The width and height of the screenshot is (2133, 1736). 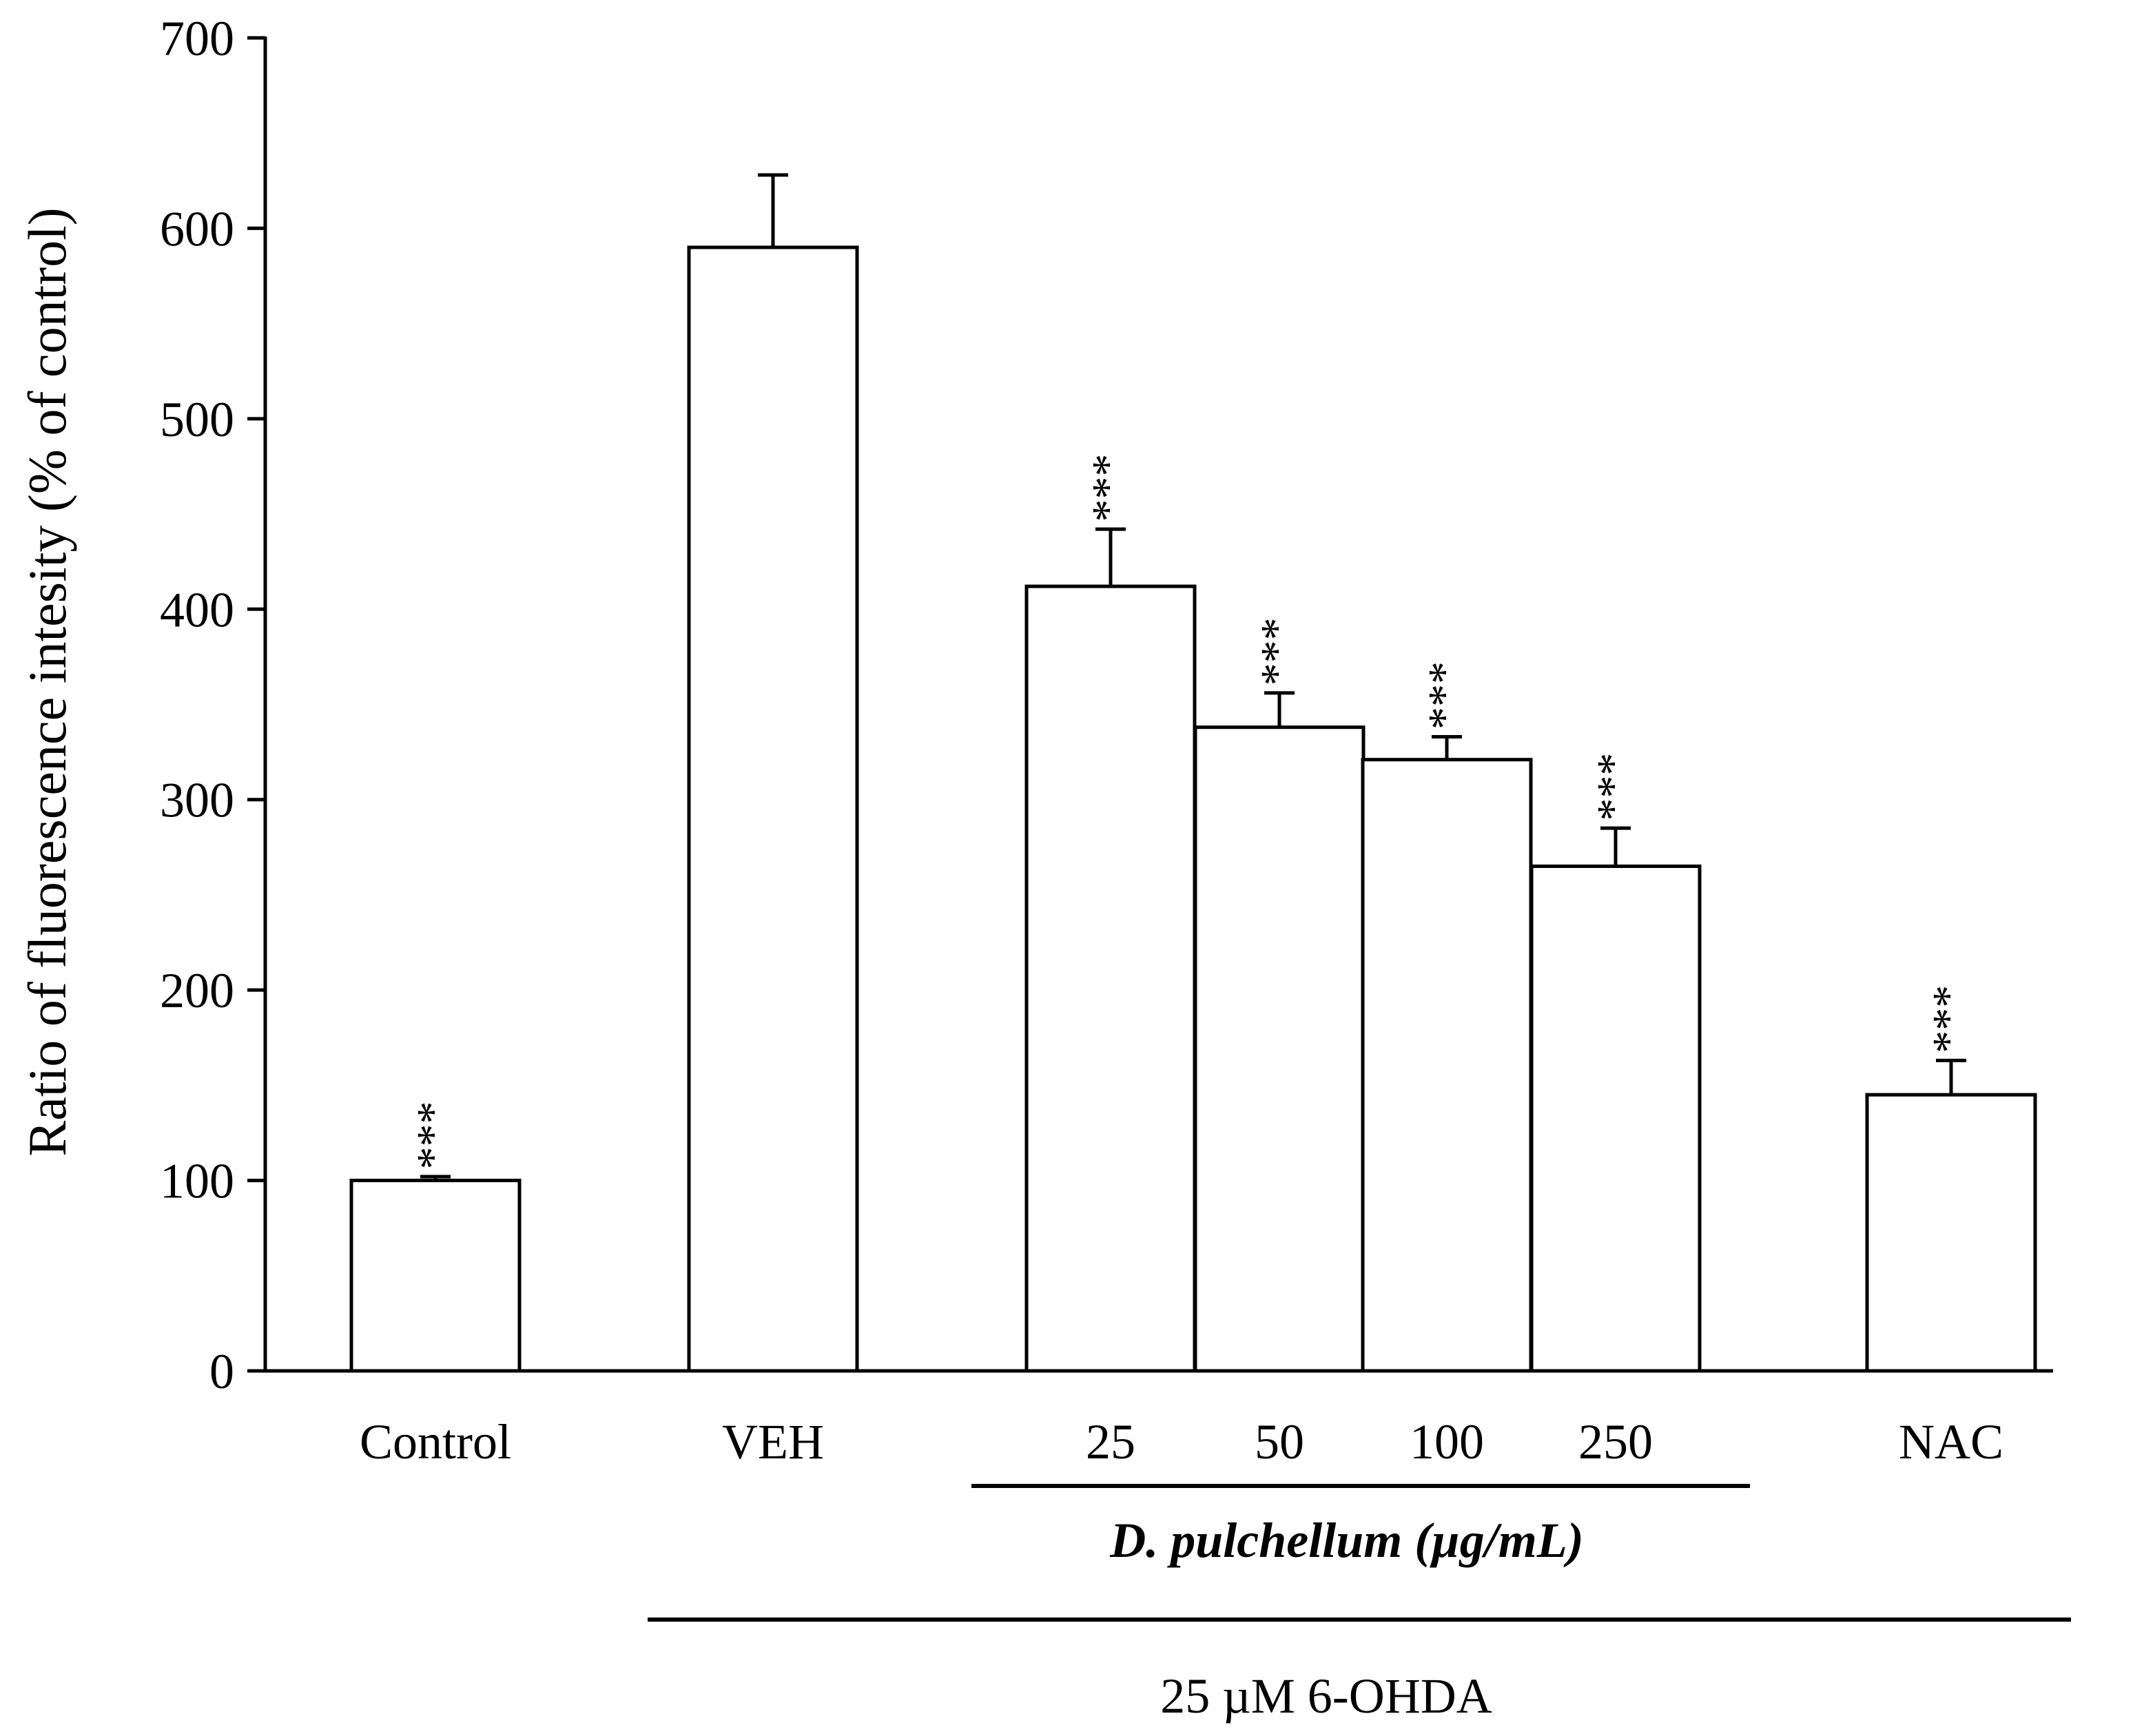 I want to click on category-label: 50, so click(x=1279, y=1441).